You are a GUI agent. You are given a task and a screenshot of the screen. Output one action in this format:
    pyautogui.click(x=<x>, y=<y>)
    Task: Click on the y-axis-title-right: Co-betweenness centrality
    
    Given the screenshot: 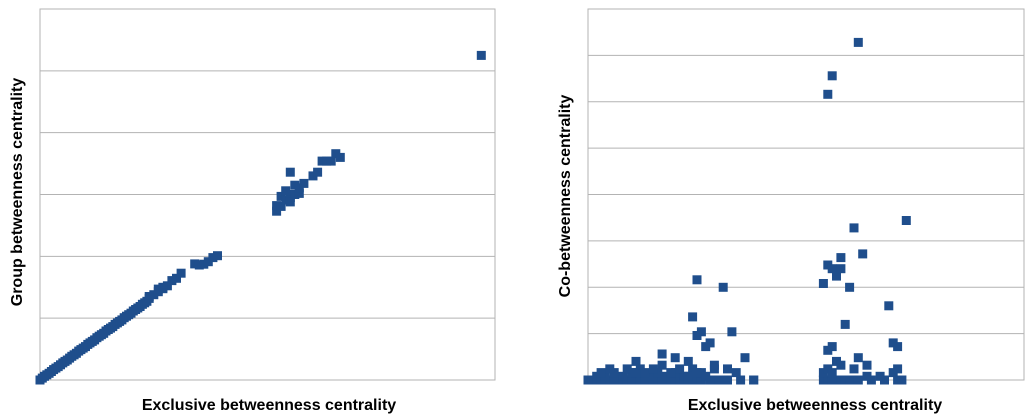 What is the action you would take?
    pyautogui.click(x=565, y=196)
    